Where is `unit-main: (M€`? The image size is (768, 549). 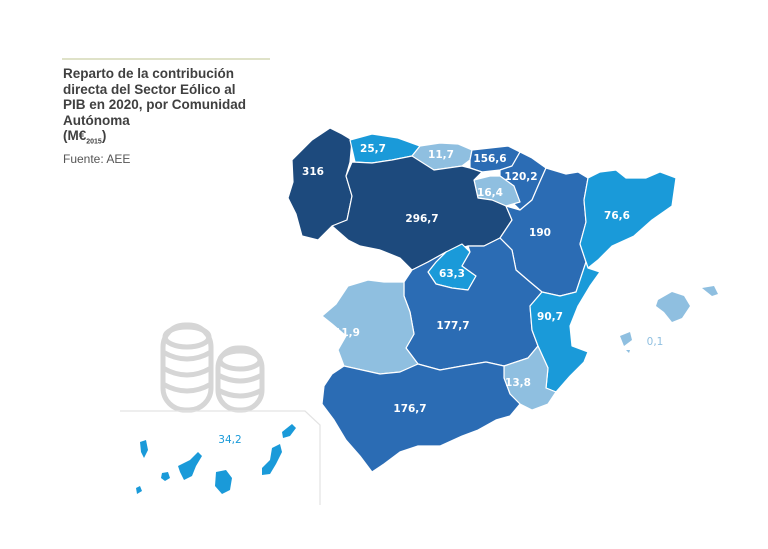
unit-main: (M€ is located at coordinates (75, 135).